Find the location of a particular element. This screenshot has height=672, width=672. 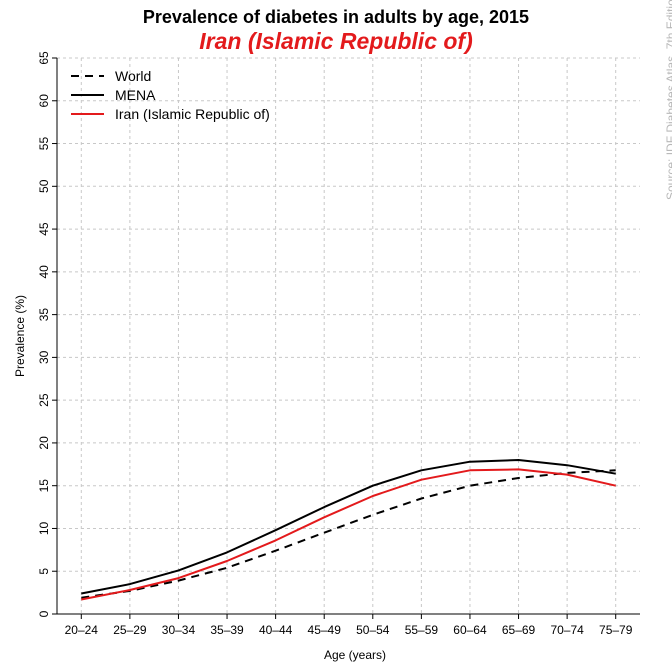

y-tick-label: 45 is located at coordinates (44, 229).